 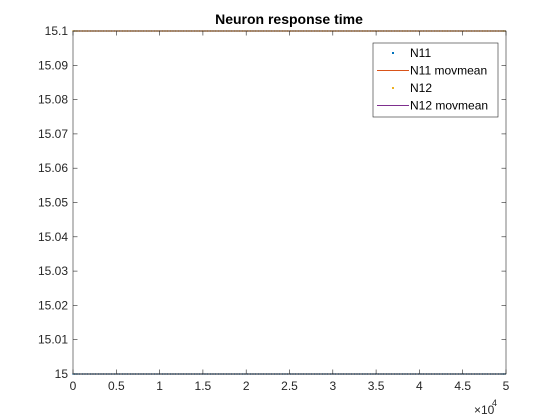 What do you see at coordinates (246, 386) in the screenshot?
I see `x-tick-label: 2` at bounding box center [246, 386].